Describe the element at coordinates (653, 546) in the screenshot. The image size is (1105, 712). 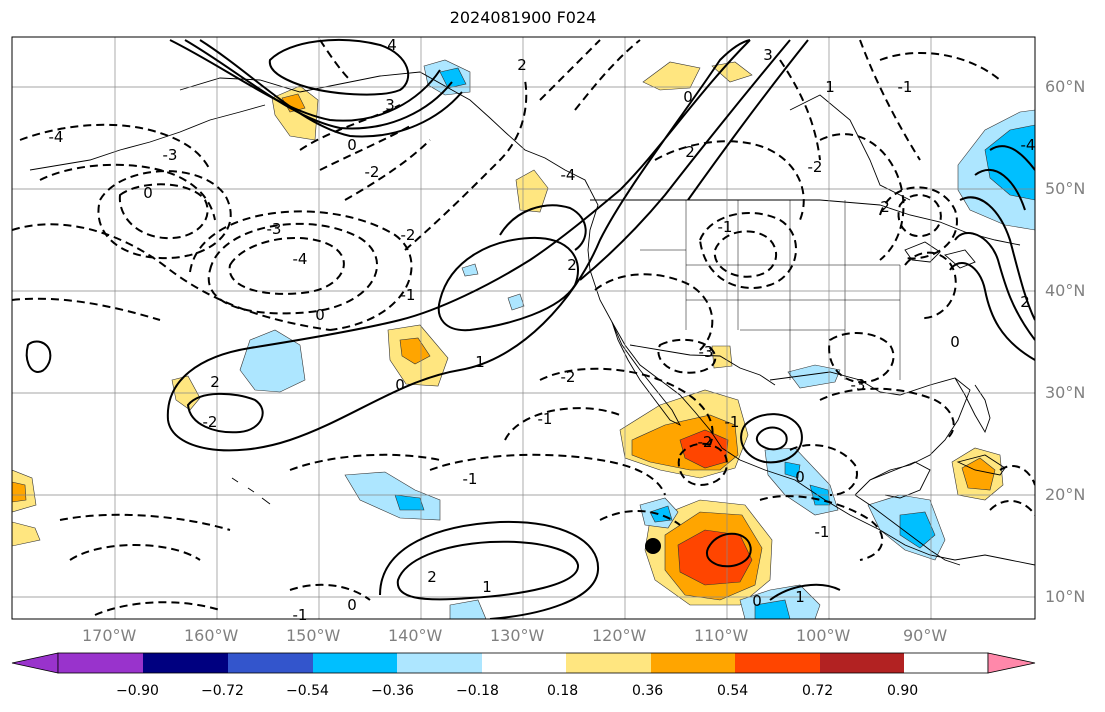
I see `storm-marker` at that location.